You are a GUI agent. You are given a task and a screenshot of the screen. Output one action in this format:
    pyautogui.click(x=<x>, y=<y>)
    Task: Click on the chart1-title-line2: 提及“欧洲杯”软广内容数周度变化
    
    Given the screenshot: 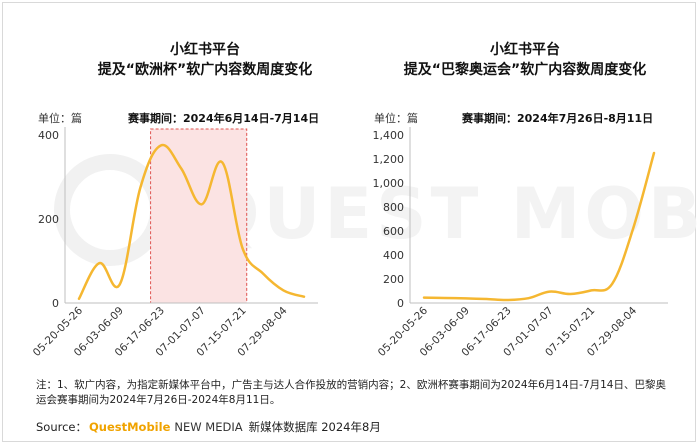 What is the action you would take?
    pyautogui.click(x=205, y=70)
    